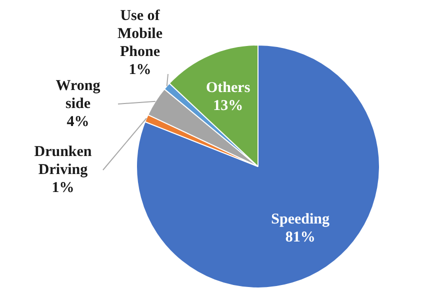 This screenshot has height=300, width=442. I want to click on slice-label: Use of Mobile Phone, so click(140, 34).